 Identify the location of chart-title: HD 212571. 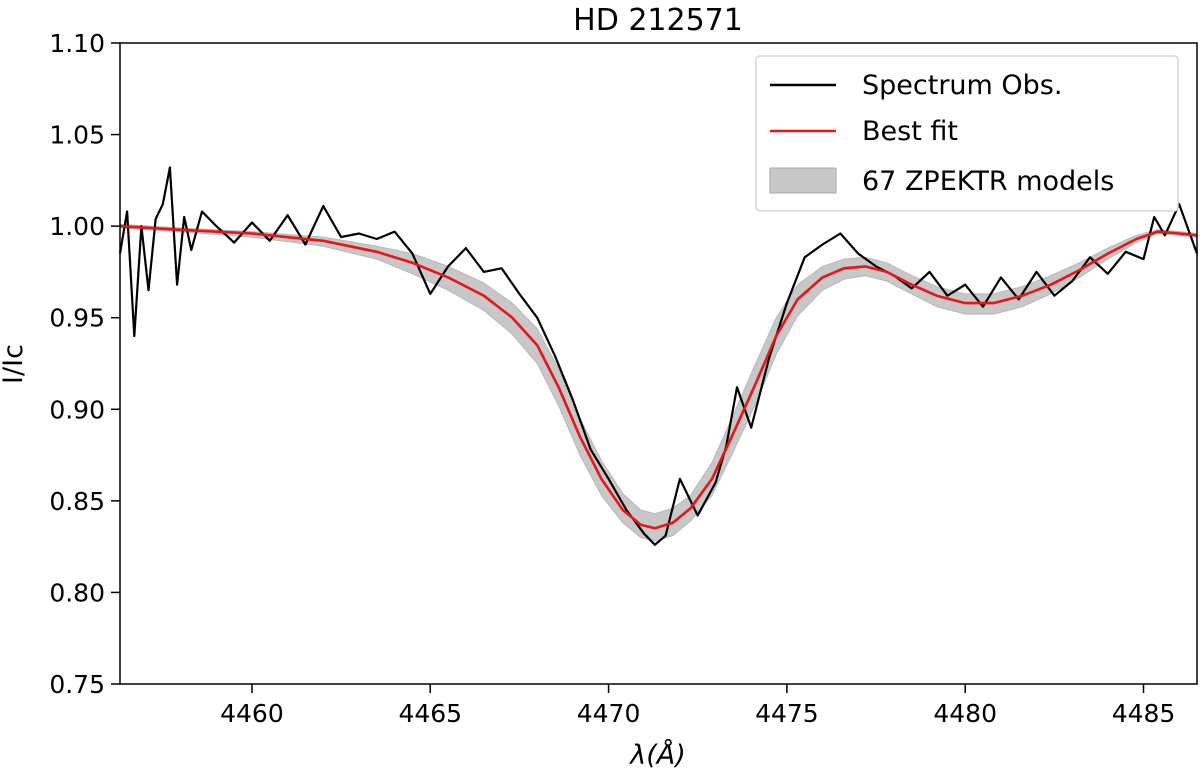
(658, 20).